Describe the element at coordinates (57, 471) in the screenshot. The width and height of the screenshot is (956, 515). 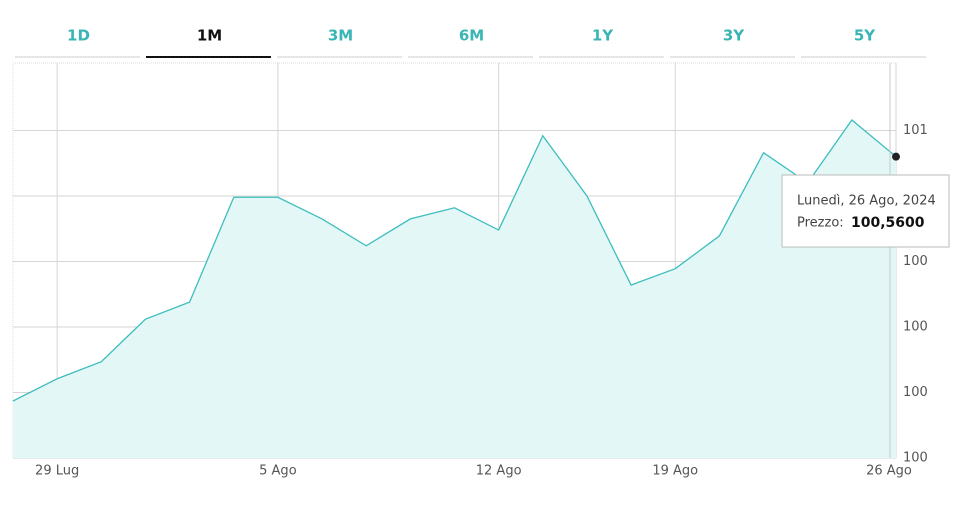
I see `x-tick-label: 29 Lug` at that location.